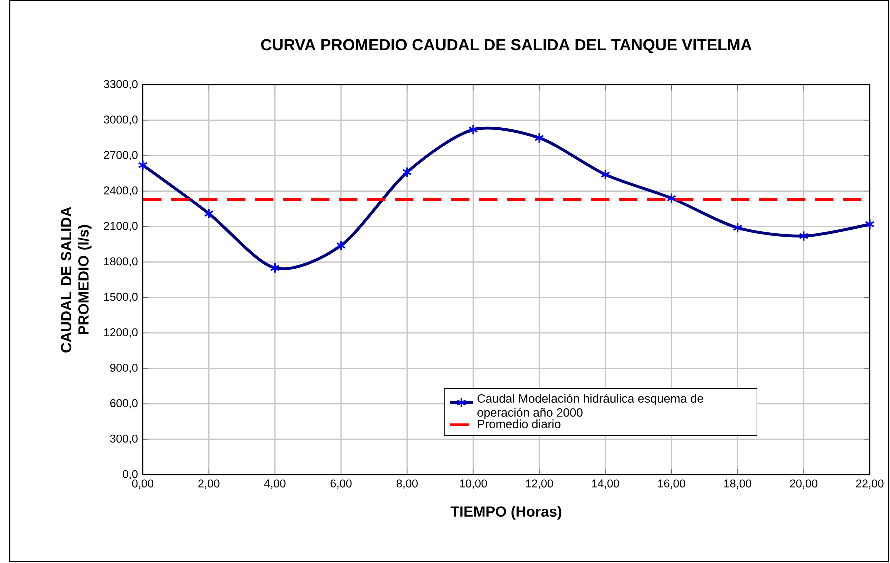 This screenshot has width=890, height=563. What do you see at coordinates (591, 407) in the screenshot?
I see `legend-label: Caudal Modelación hidráulica esquema de operación año 2000` at bounding box center [591, 407].